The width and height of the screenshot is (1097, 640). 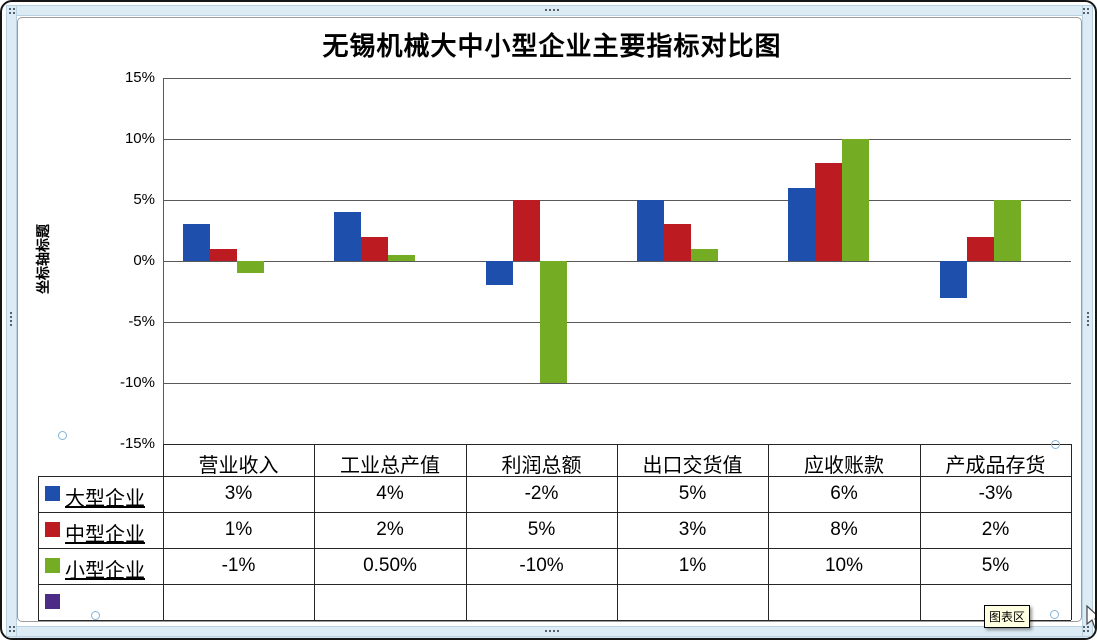 I want to click on legend-label: 中型企业, so click(x=105, y=535).